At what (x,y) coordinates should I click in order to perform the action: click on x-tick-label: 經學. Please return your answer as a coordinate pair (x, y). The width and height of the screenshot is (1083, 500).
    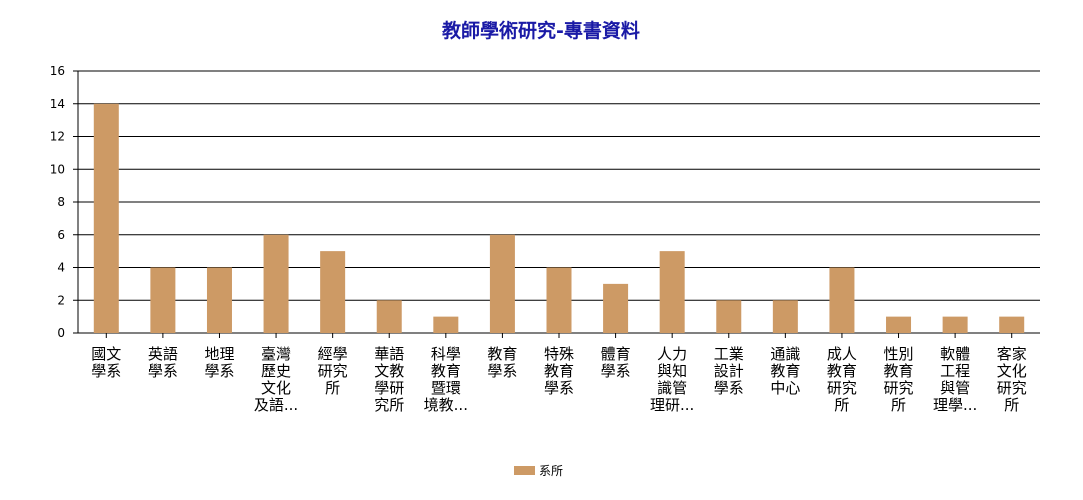
    Looking at the image, I should click on (333, 354).